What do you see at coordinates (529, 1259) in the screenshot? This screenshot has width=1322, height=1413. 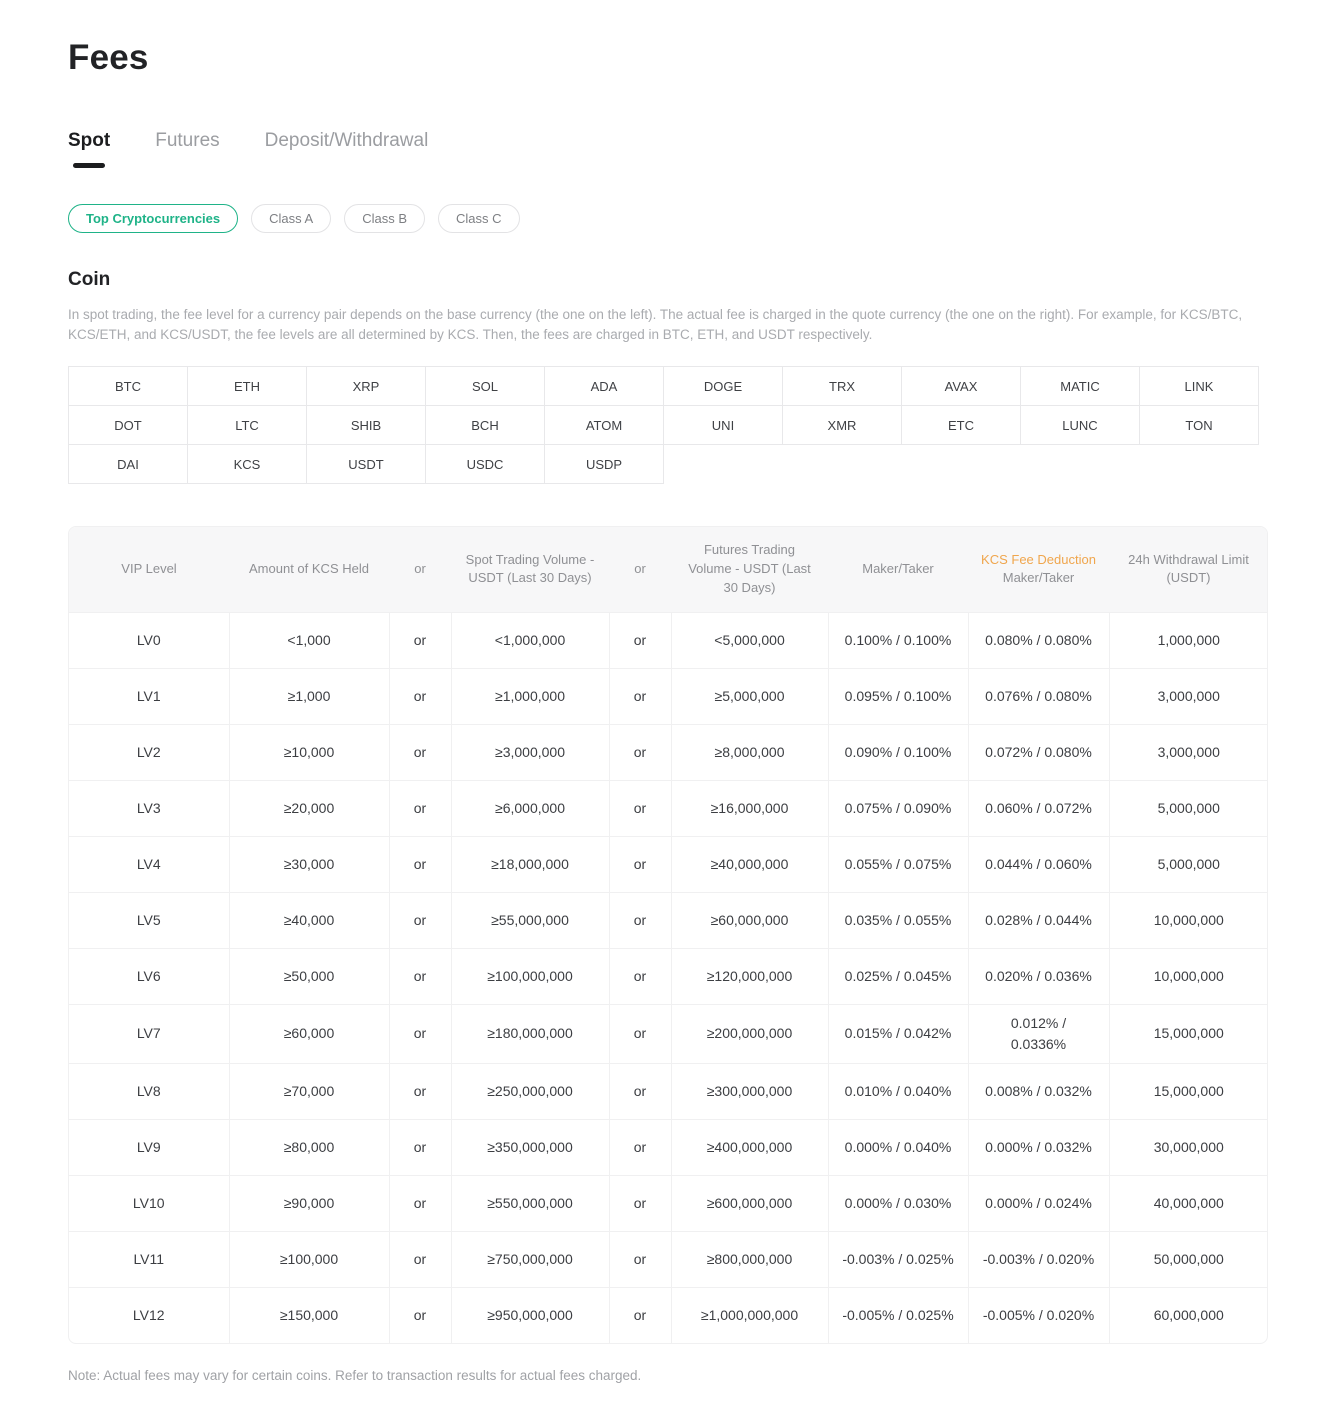 I see `fee-cell: ≥750,000,000` at bounding box center [529, 1259].